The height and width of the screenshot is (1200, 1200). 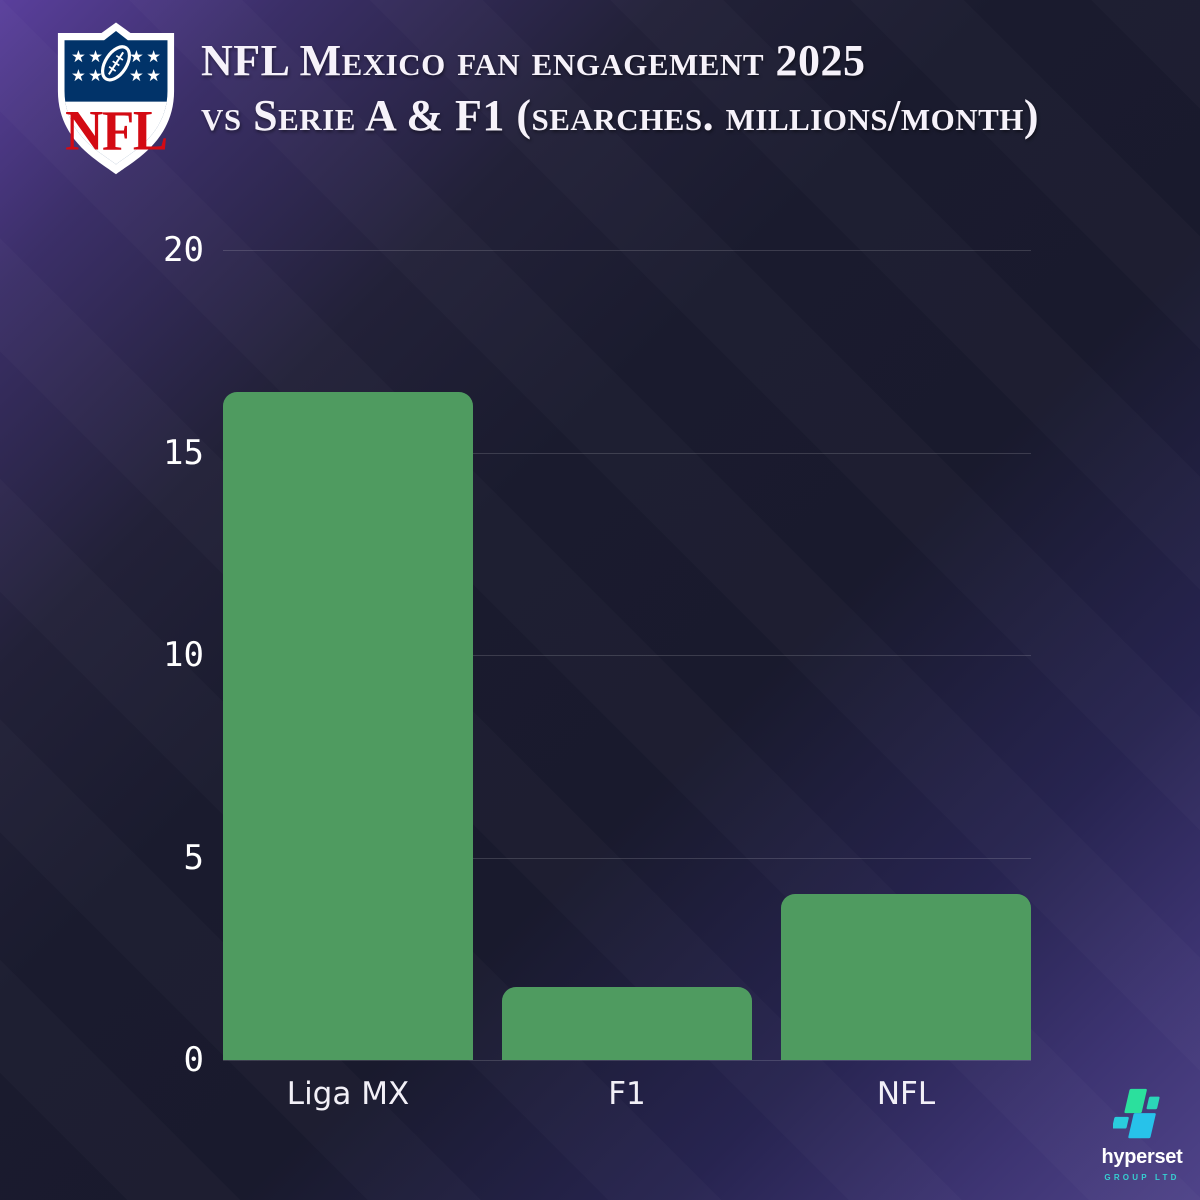 What do you see at coordinates (193, 1060) in the screenshot?
I see `y-tick-label-0: 0` at bounding box center [193, 1060].